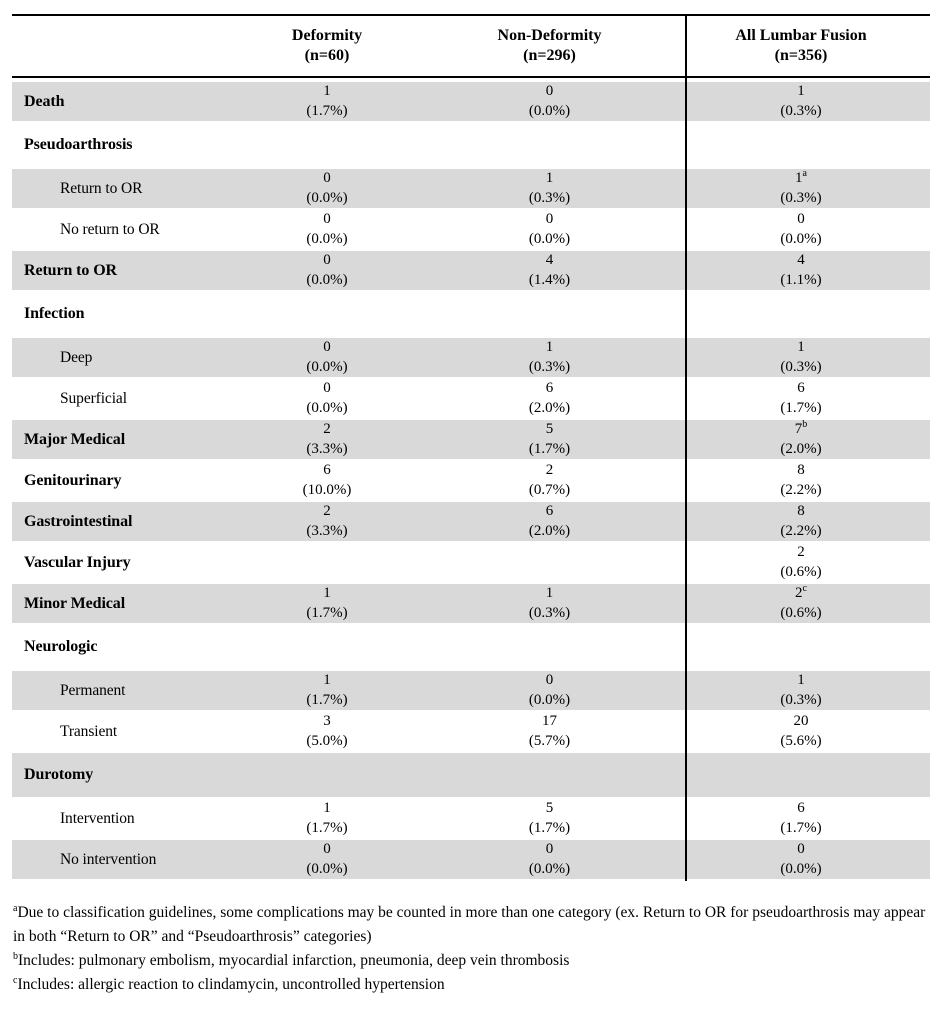 The height and width of the screenshot is (1024, 941). Describe the element at coordinates (54, 313) in the screenshot. I see `row-label: Infection` at that location.